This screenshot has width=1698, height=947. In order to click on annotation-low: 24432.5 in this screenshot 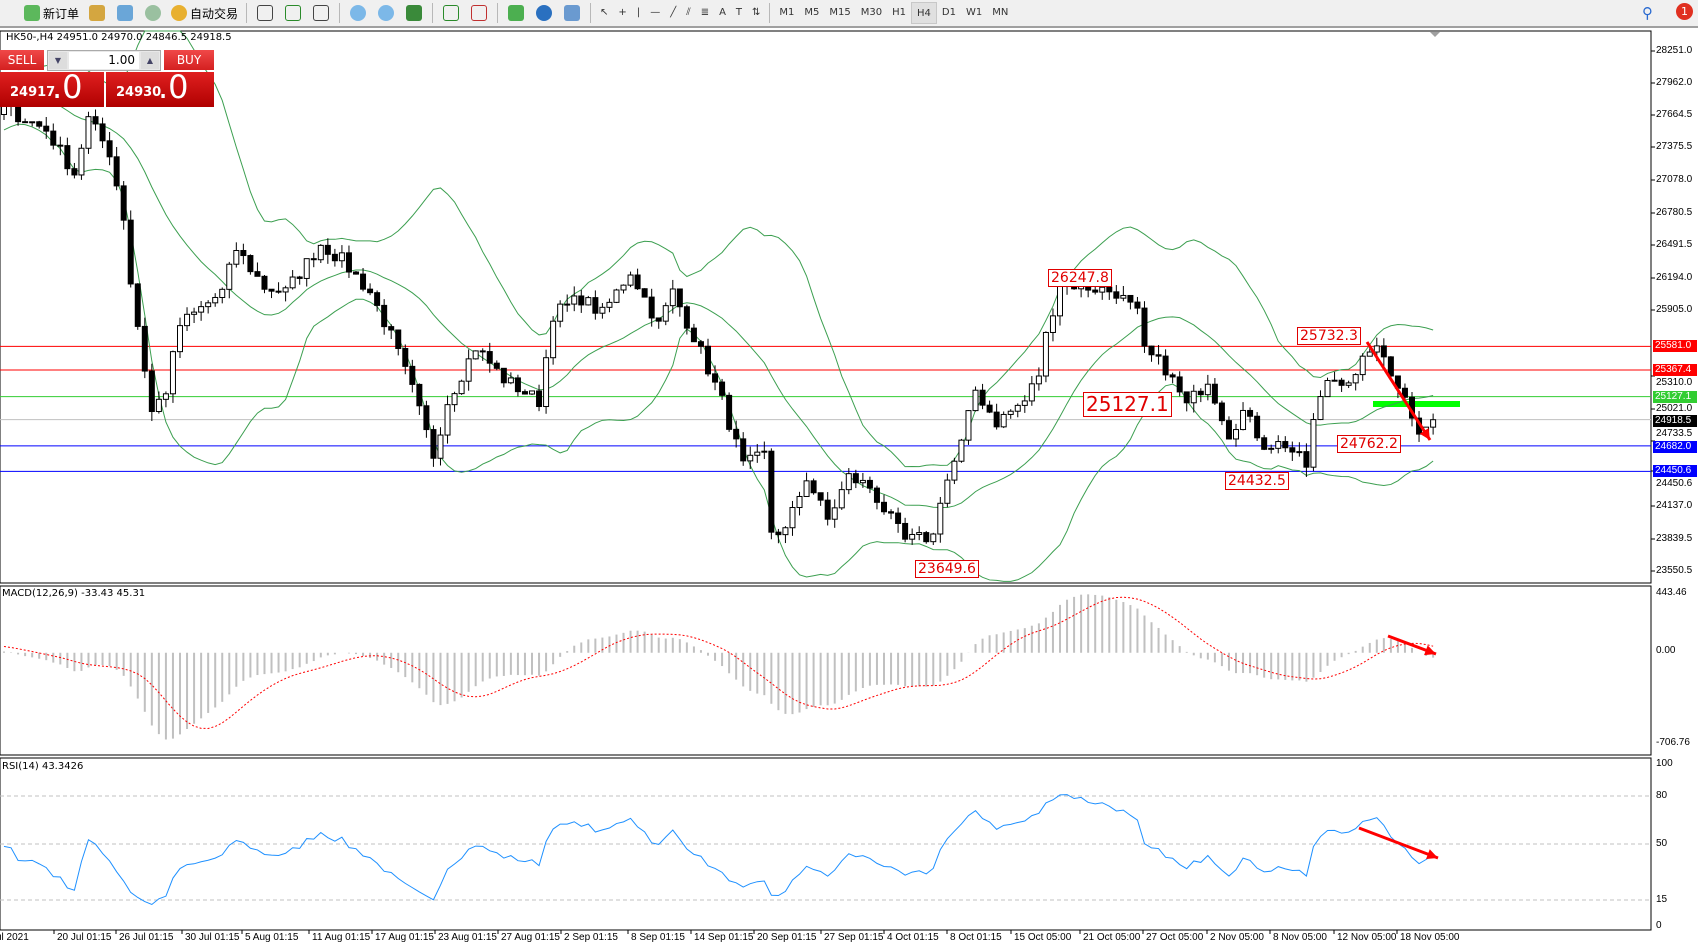, I will do `click(1257, 481)`.